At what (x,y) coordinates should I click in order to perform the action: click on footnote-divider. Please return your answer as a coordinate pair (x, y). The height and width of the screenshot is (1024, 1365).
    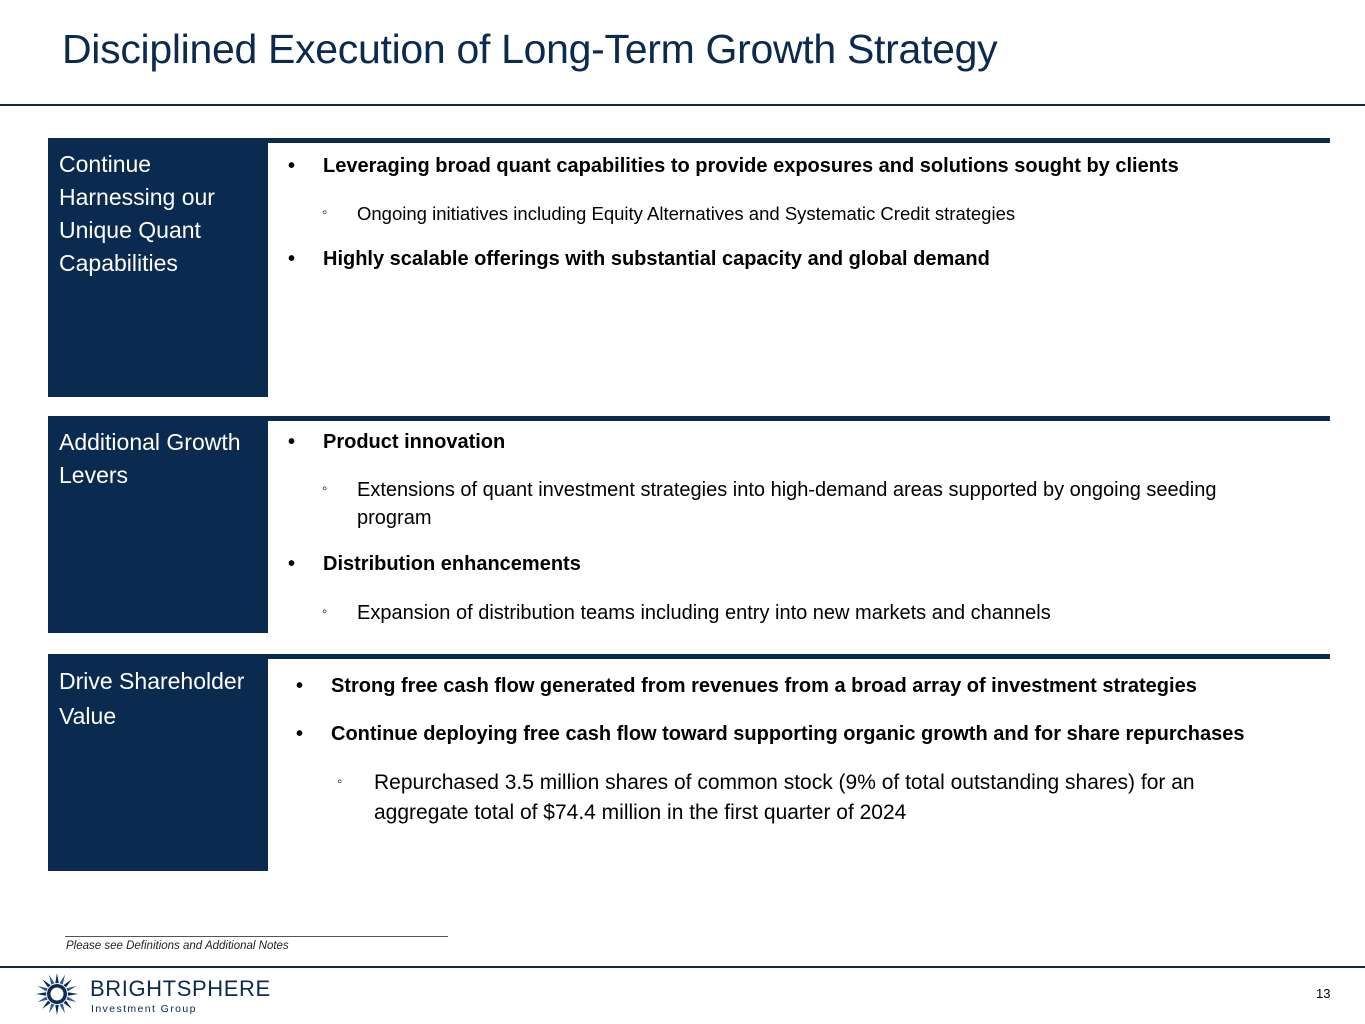
    Looking at the image, I should click on (256, 936).